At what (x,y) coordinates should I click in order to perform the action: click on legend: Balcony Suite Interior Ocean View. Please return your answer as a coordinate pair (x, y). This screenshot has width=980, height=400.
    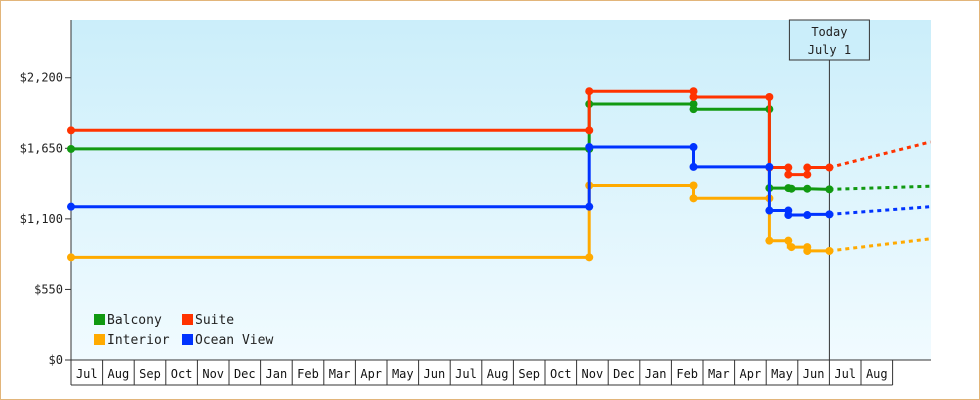
    Looking at the image, I should click on (183, 330).